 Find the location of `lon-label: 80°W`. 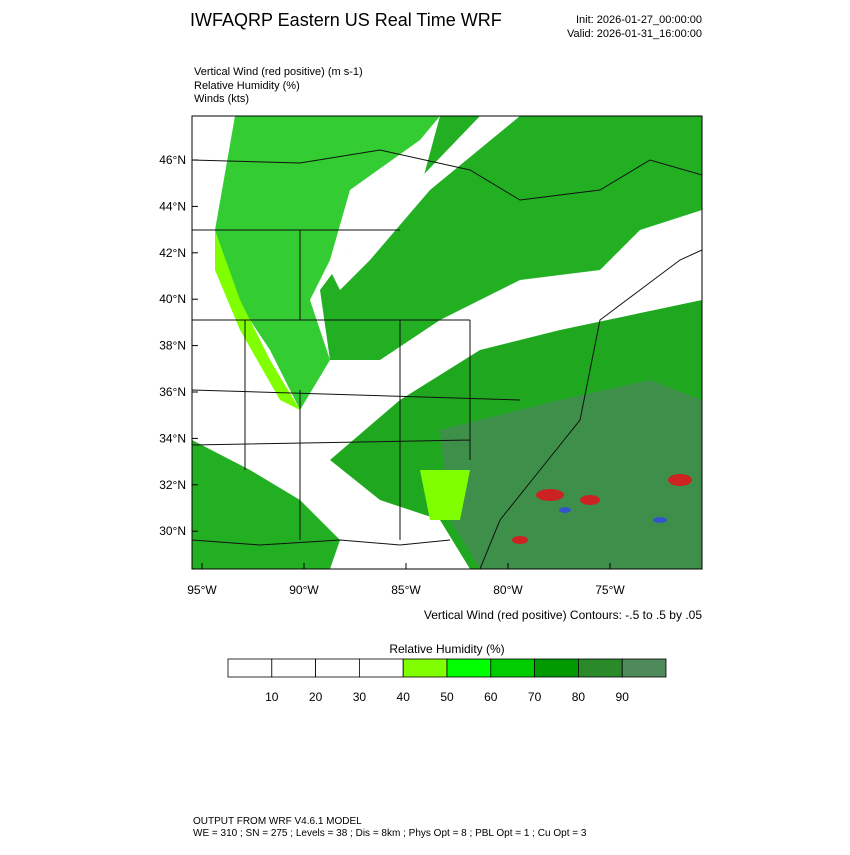

lon-label: 80°W is located at coordinates (508, 590).